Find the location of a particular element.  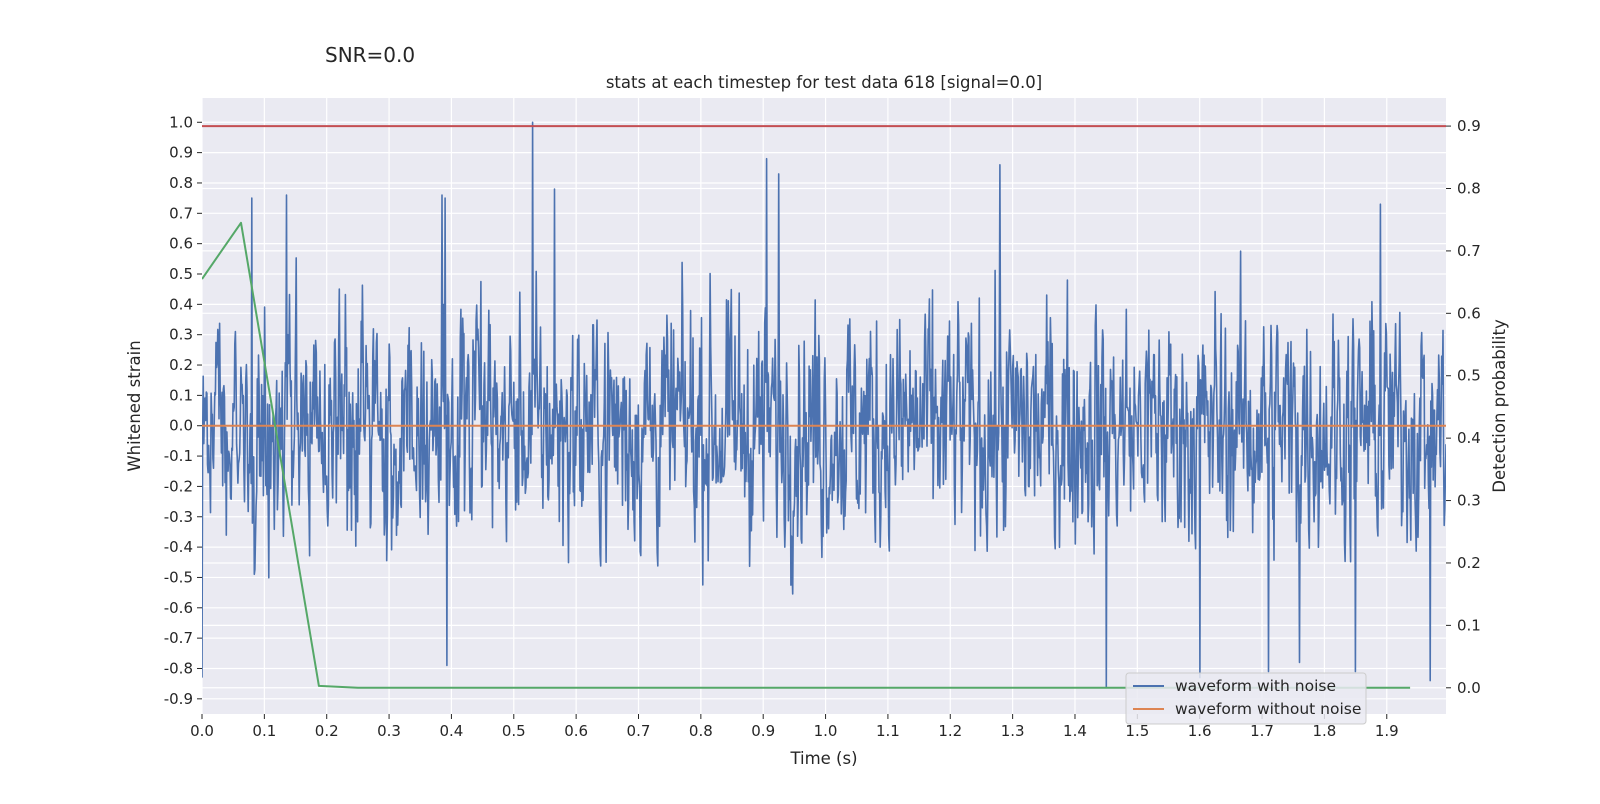

x-tick-label: 1.0 is located at coordinates (826, 731).